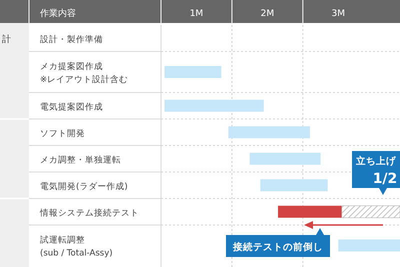  What do you see at coordinates (80, 160) in the screenshot?
I see `y-tick-label: メカ調整・単独運転` at bounding box center [80, 160].